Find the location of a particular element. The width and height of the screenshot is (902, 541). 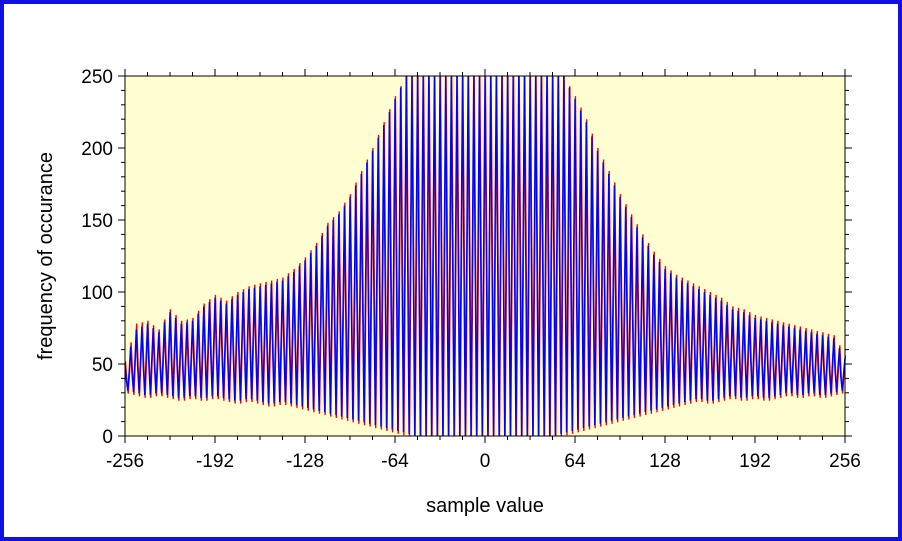

x-tick-labels: -256 -192 -128 -64 0 64 128 192 256 is located at coordinates (483, 461).